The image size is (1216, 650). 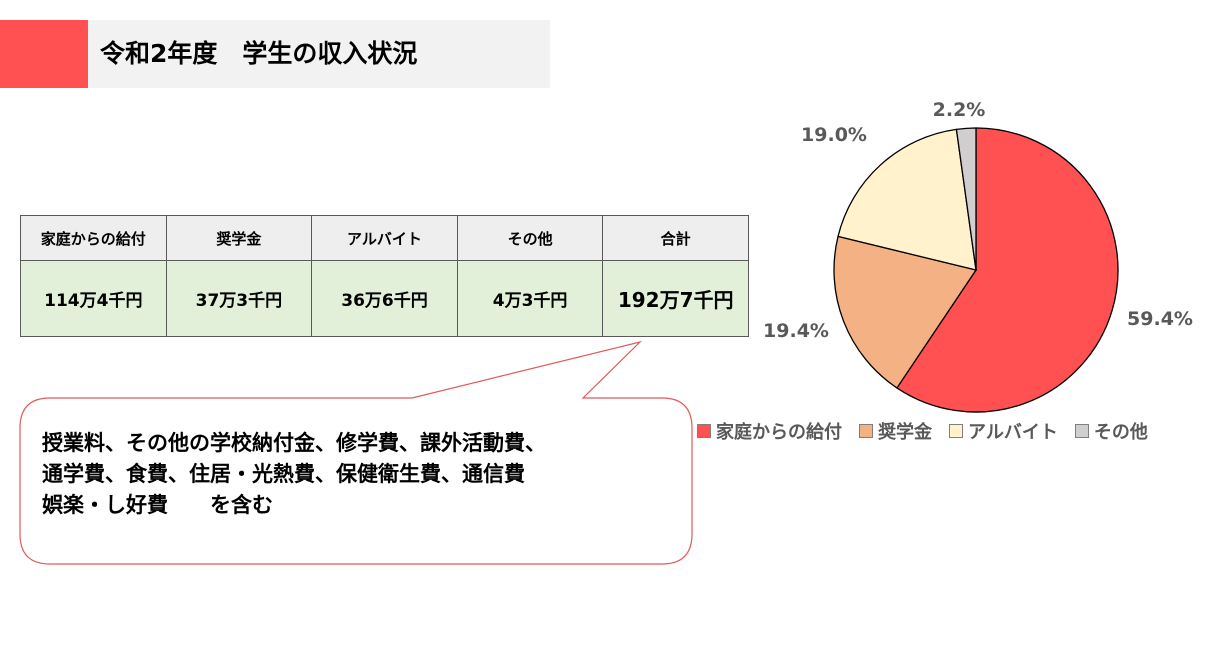 What do you see at coordinates (530, 298) in the screenshot?
I see `value-other: 4万3千円` at bounding box center [530, 298].